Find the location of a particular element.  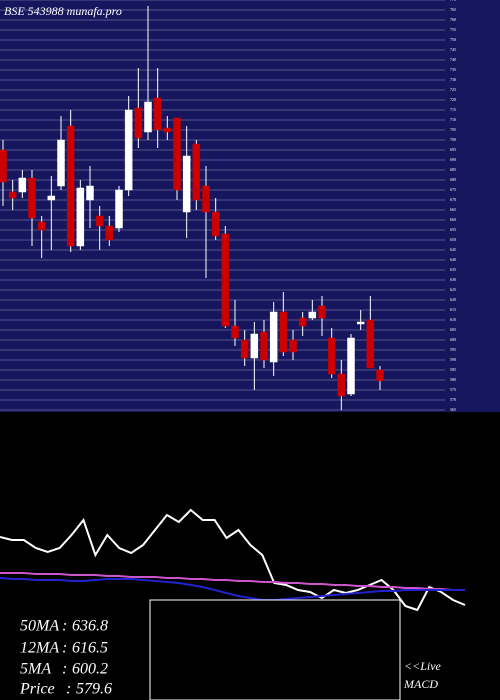

y-tick-label: 565 is located at coordinates (453, 409).